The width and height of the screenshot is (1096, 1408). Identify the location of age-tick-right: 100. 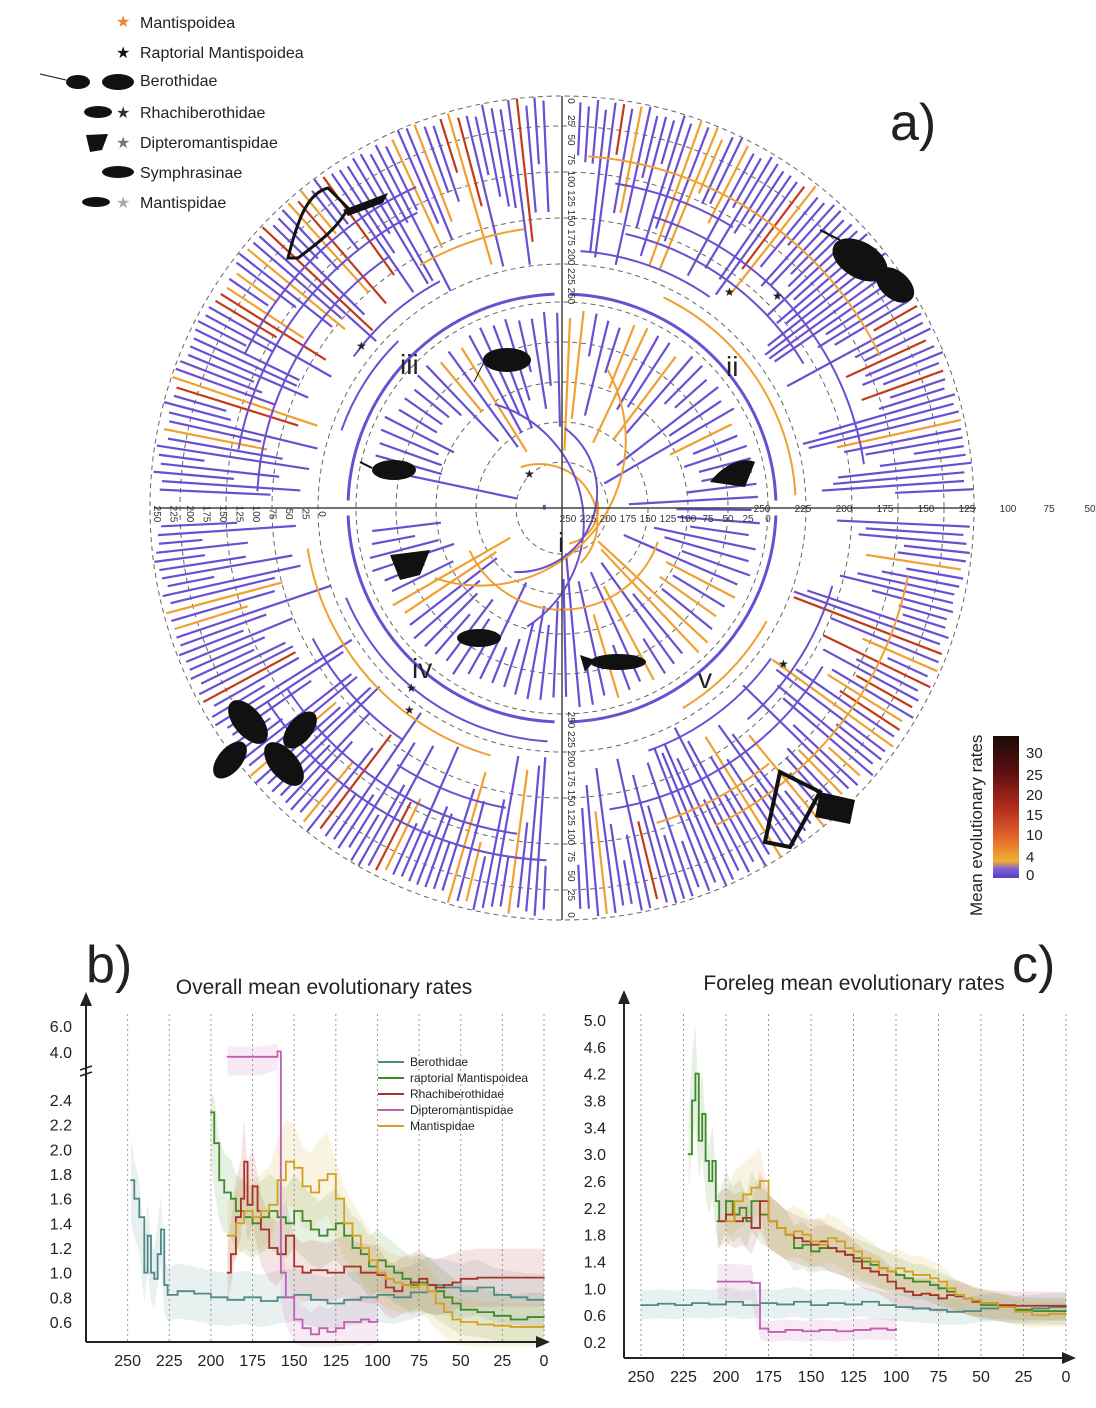
(1008, 509).